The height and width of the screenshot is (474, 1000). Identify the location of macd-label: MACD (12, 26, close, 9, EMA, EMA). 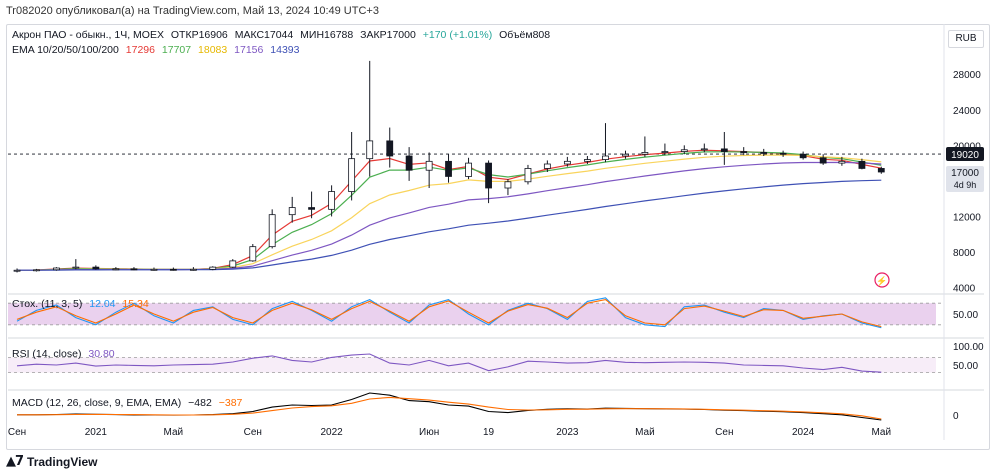
(97, 403).